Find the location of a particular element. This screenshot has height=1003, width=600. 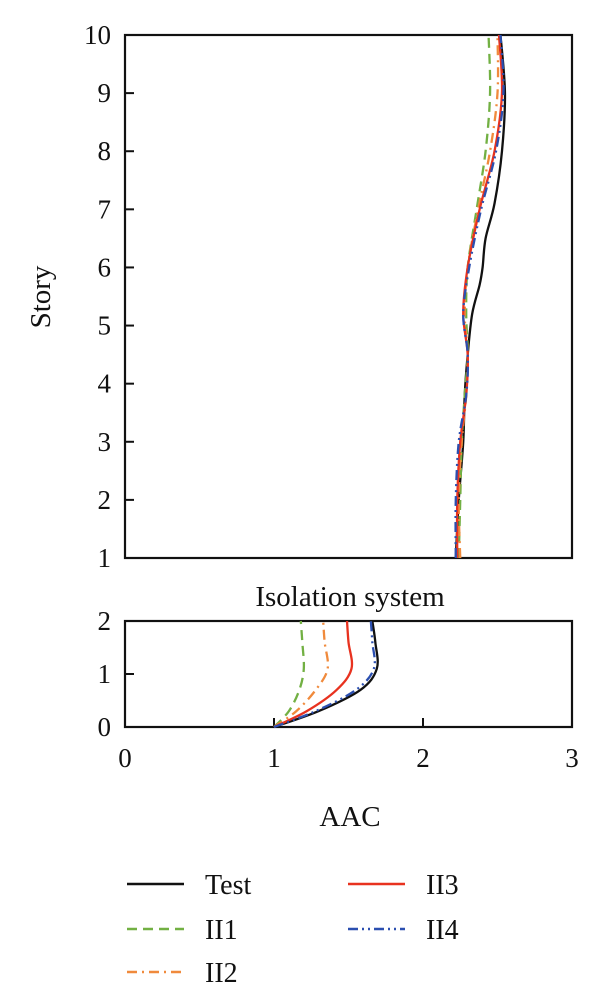

lower-series-ii1 is located at coordinates (289, 674).